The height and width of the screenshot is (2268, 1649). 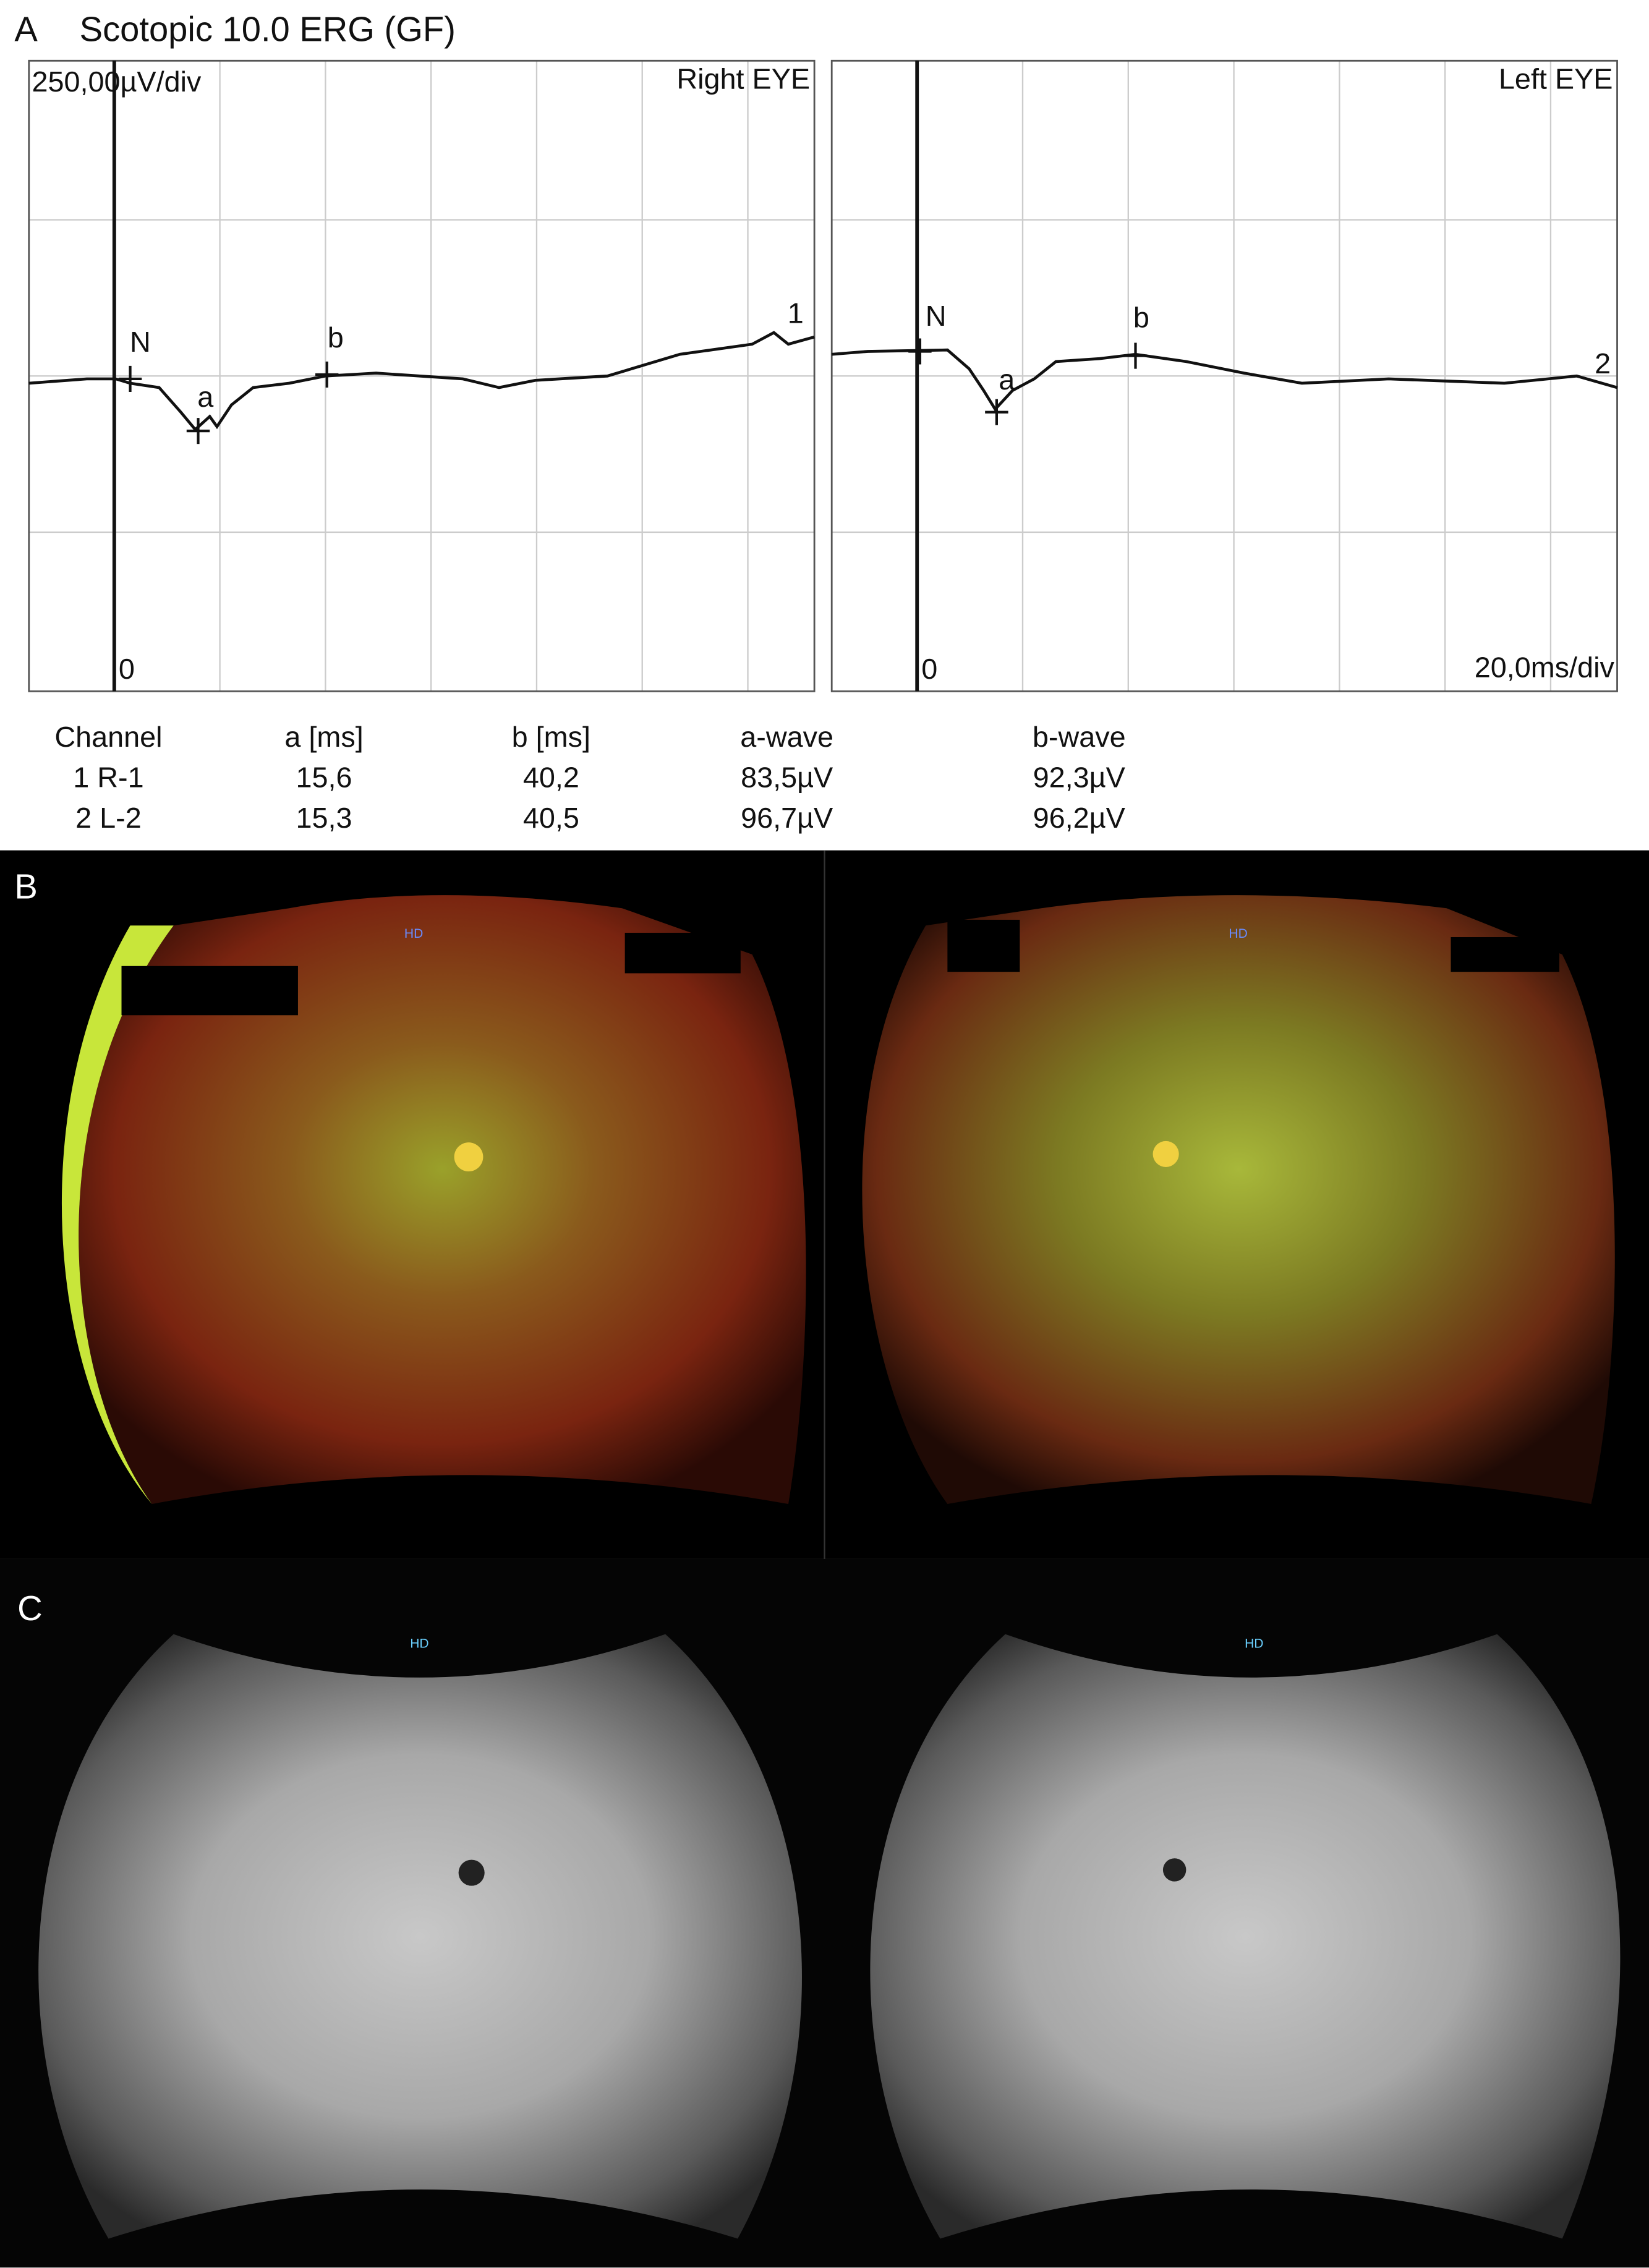 I want to click on panel-label: A, so click(x=26, y=28).